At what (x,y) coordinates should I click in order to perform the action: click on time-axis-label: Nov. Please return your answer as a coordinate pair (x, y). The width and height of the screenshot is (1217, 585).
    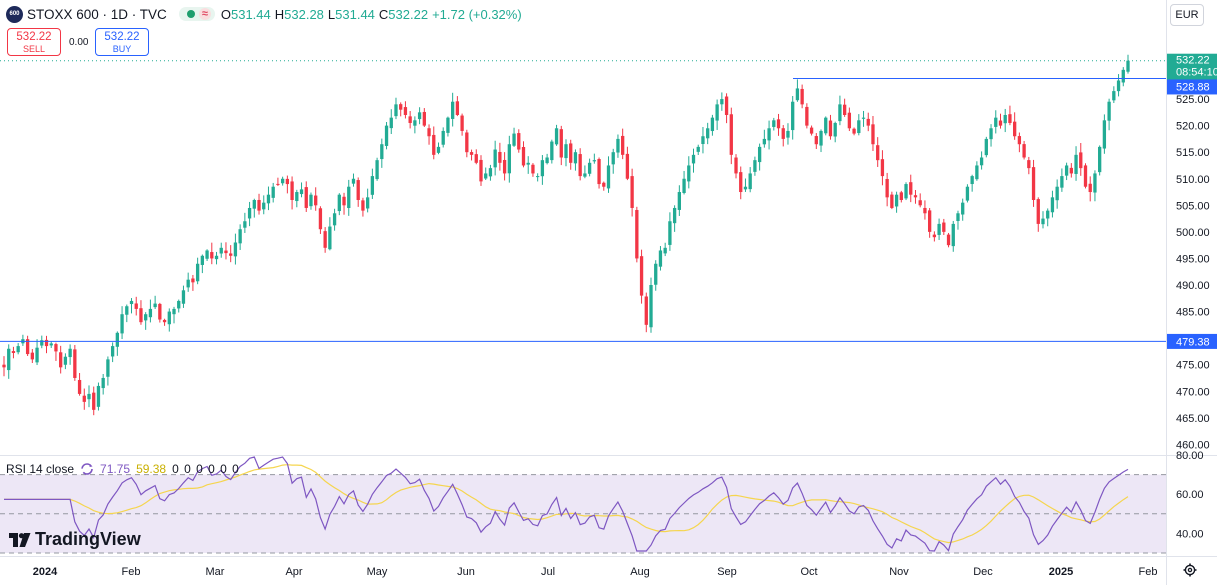
    Looking at the image, I should click on (899, 572).